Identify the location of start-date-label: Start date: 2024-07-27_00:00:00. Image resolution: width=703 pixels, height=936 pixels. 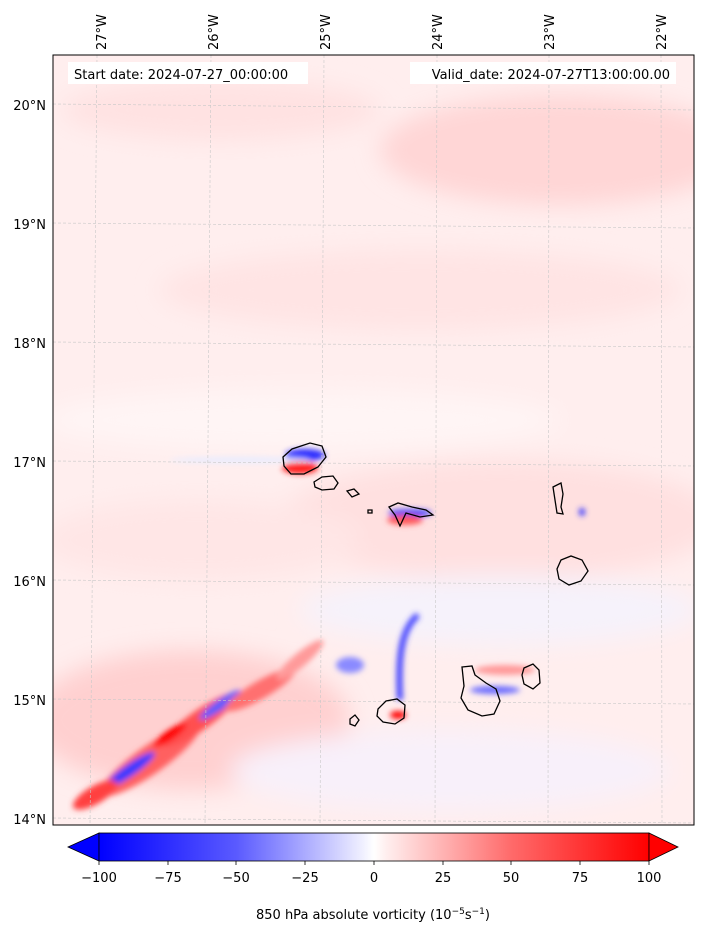
(181, 75).